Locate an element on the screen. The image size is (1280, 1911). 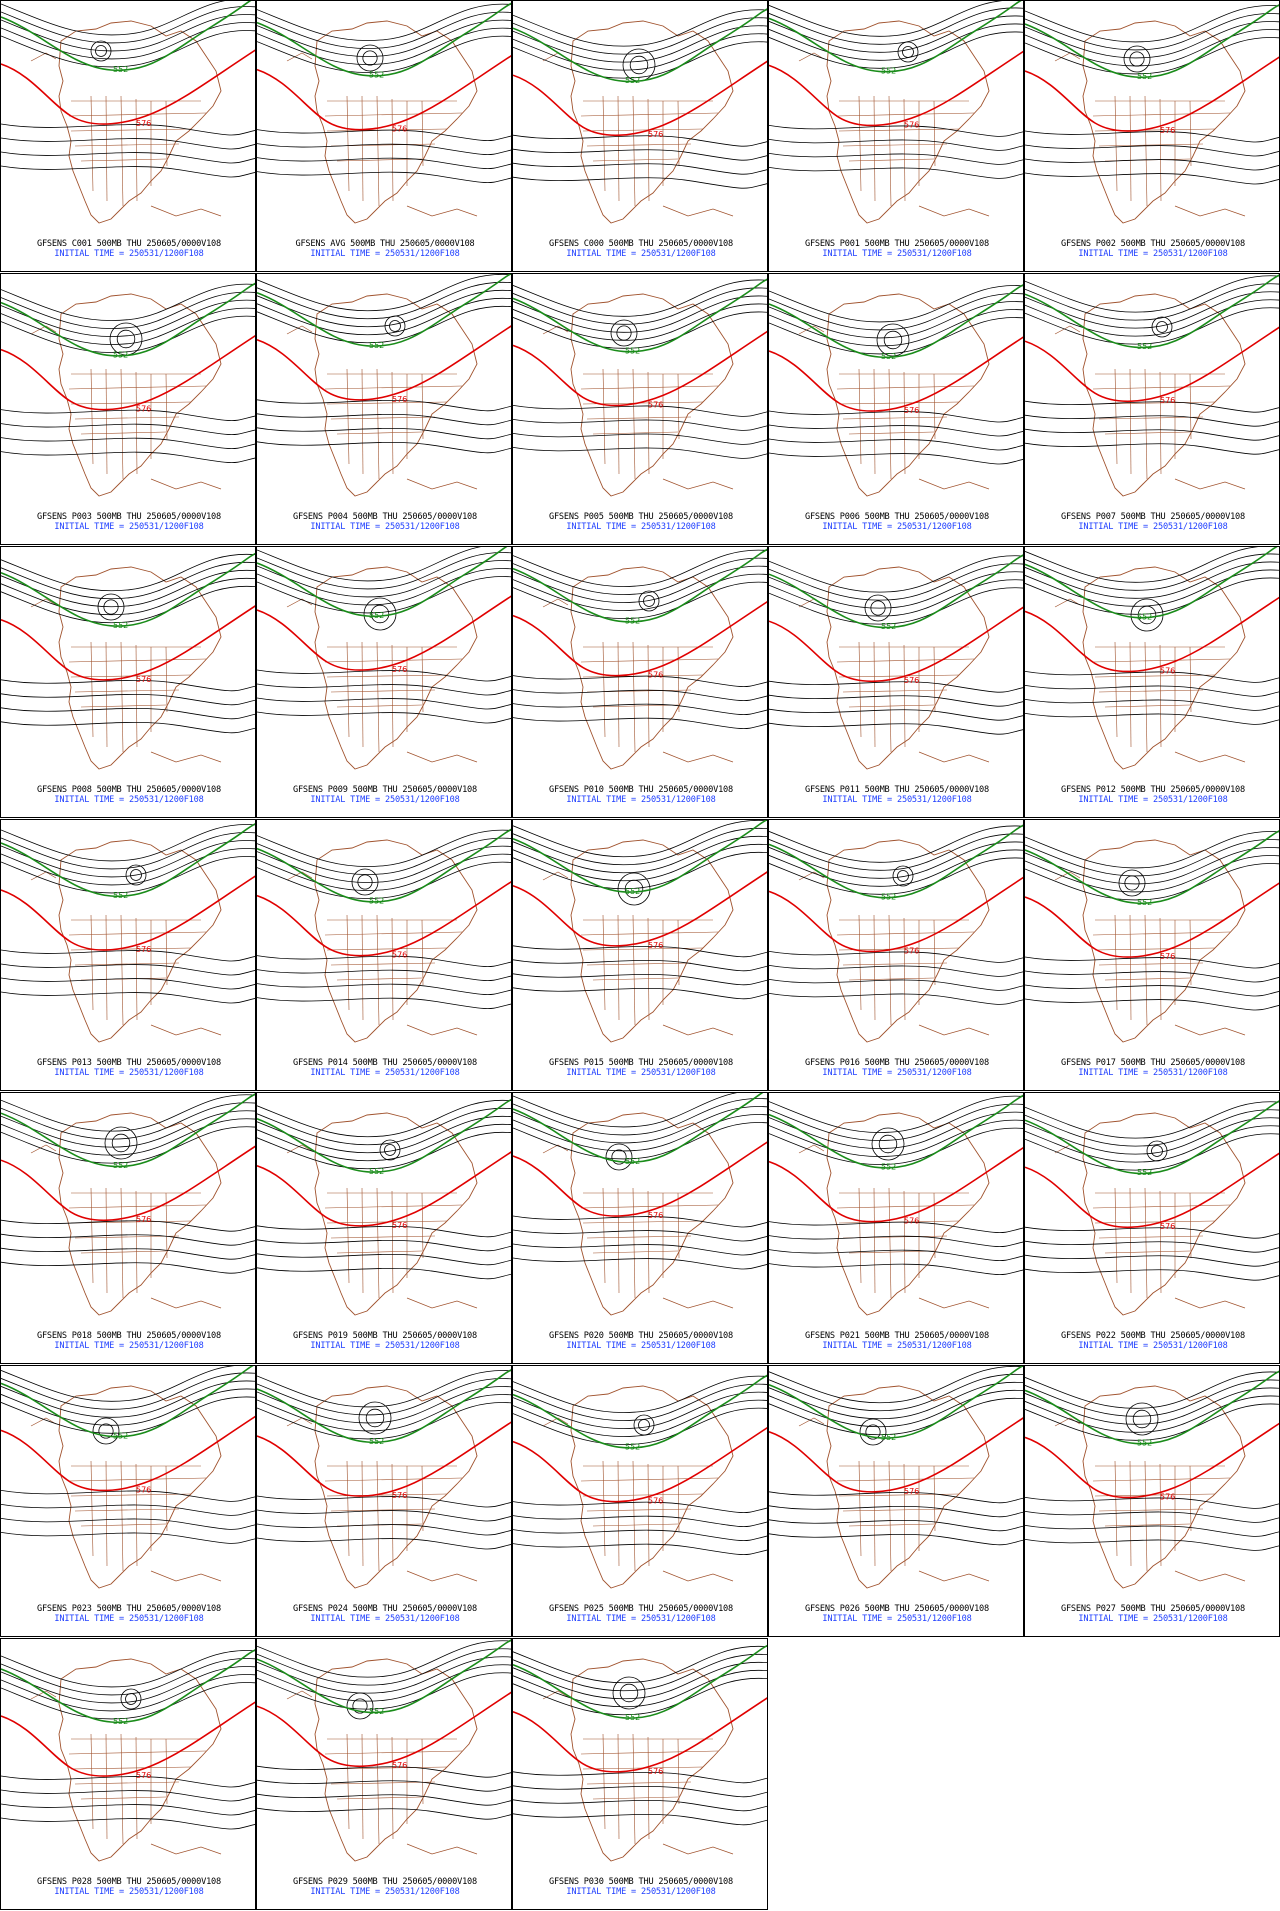
panel-title: GFSENS P003 500MB THU 250605/0000V108 is located at coordinates (129, 517).